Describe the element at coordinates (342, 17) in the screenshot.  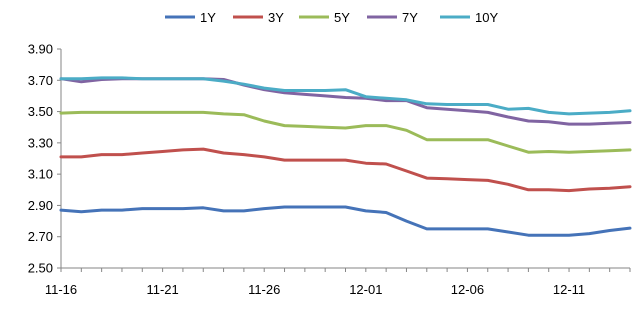
I see `legend-label: 5Y` at that location.